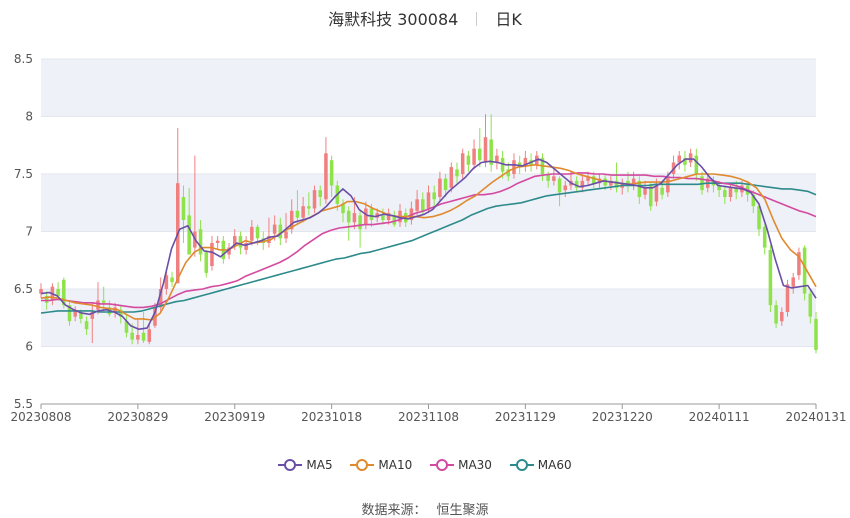  Describe the element at coordinates (462, 510) in the screenshot. I see `source-name: 恒生聚源` at that location.